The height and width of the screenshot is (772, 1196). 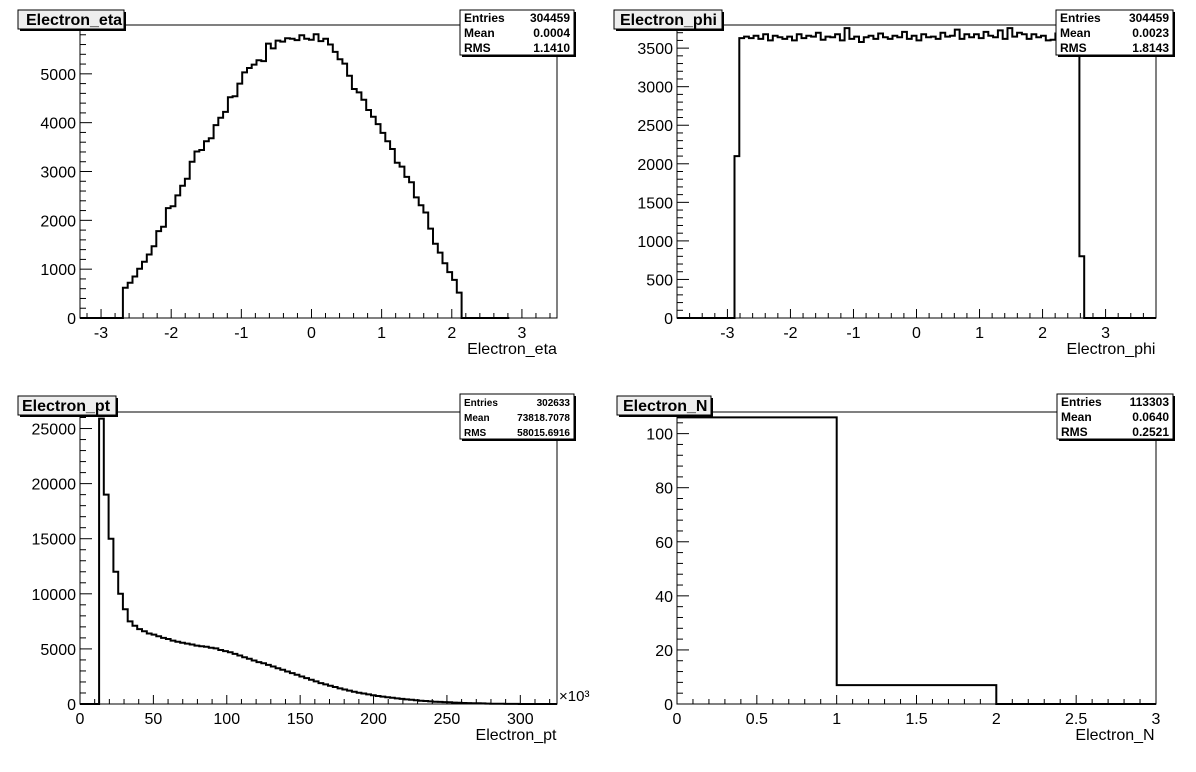 What do you see at coordinates (447, 719) in the screenshot?
I see `x-tick-label: 250` at bounding box center [447, 719].